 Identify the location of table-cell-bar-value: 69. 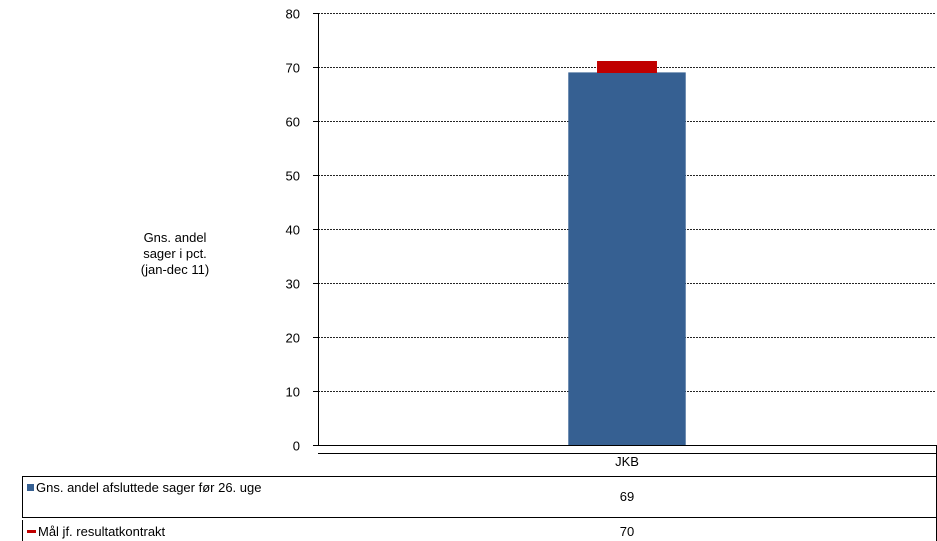
(627, 496).